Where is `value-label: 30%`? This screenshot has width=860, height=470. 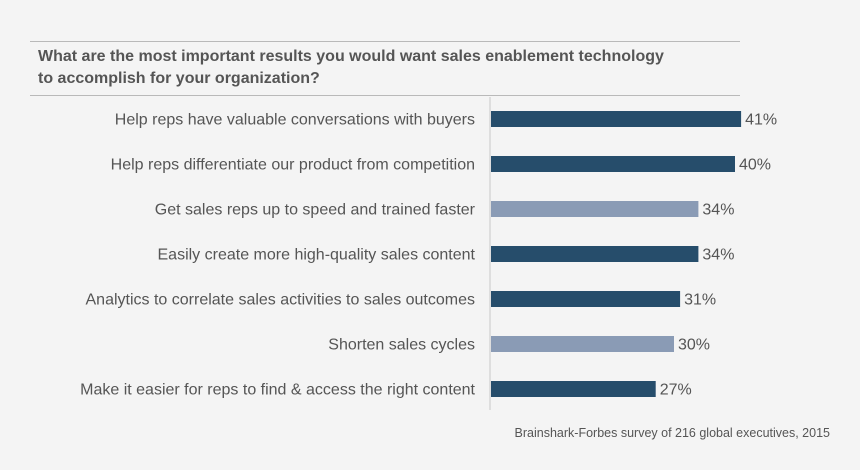
value-label: 30% is located at coordinates (694, 345).